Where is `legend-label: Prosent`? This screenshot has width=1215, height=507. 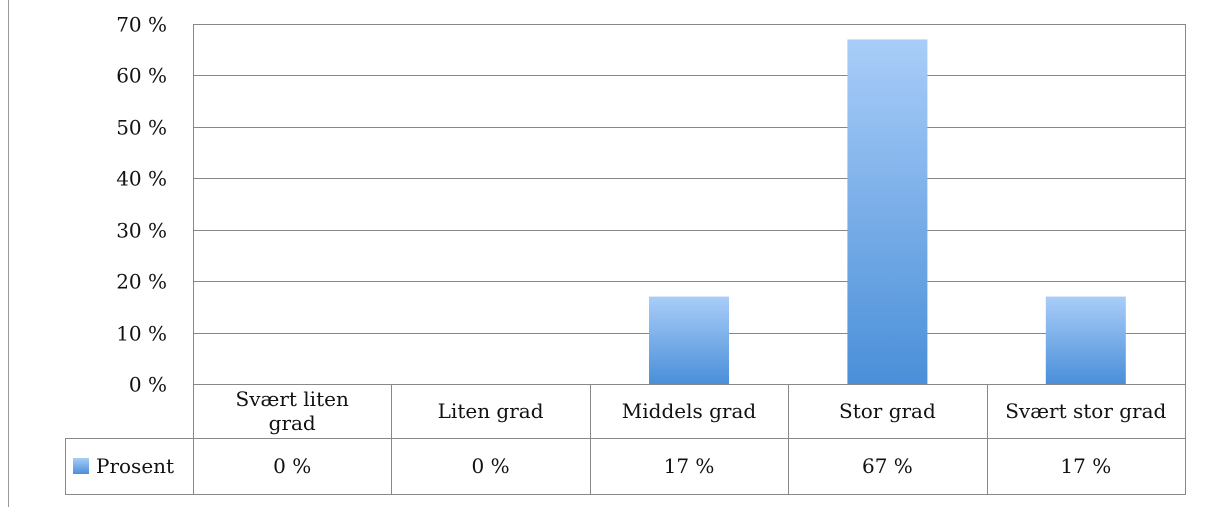
legend-label: Prosent is located at coordinates (135, 466).